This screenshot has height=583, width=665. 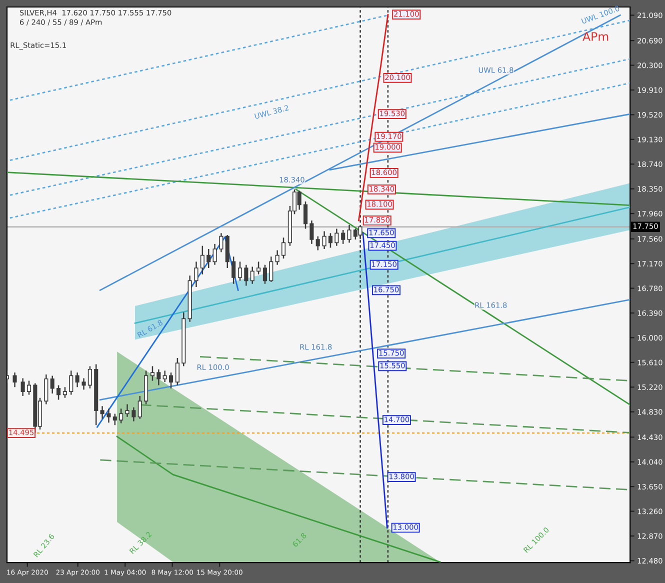 What do you see at coordinates (595, 36) in the screenshot?
I see `annotation: APm` at bounding box center [595, 36].